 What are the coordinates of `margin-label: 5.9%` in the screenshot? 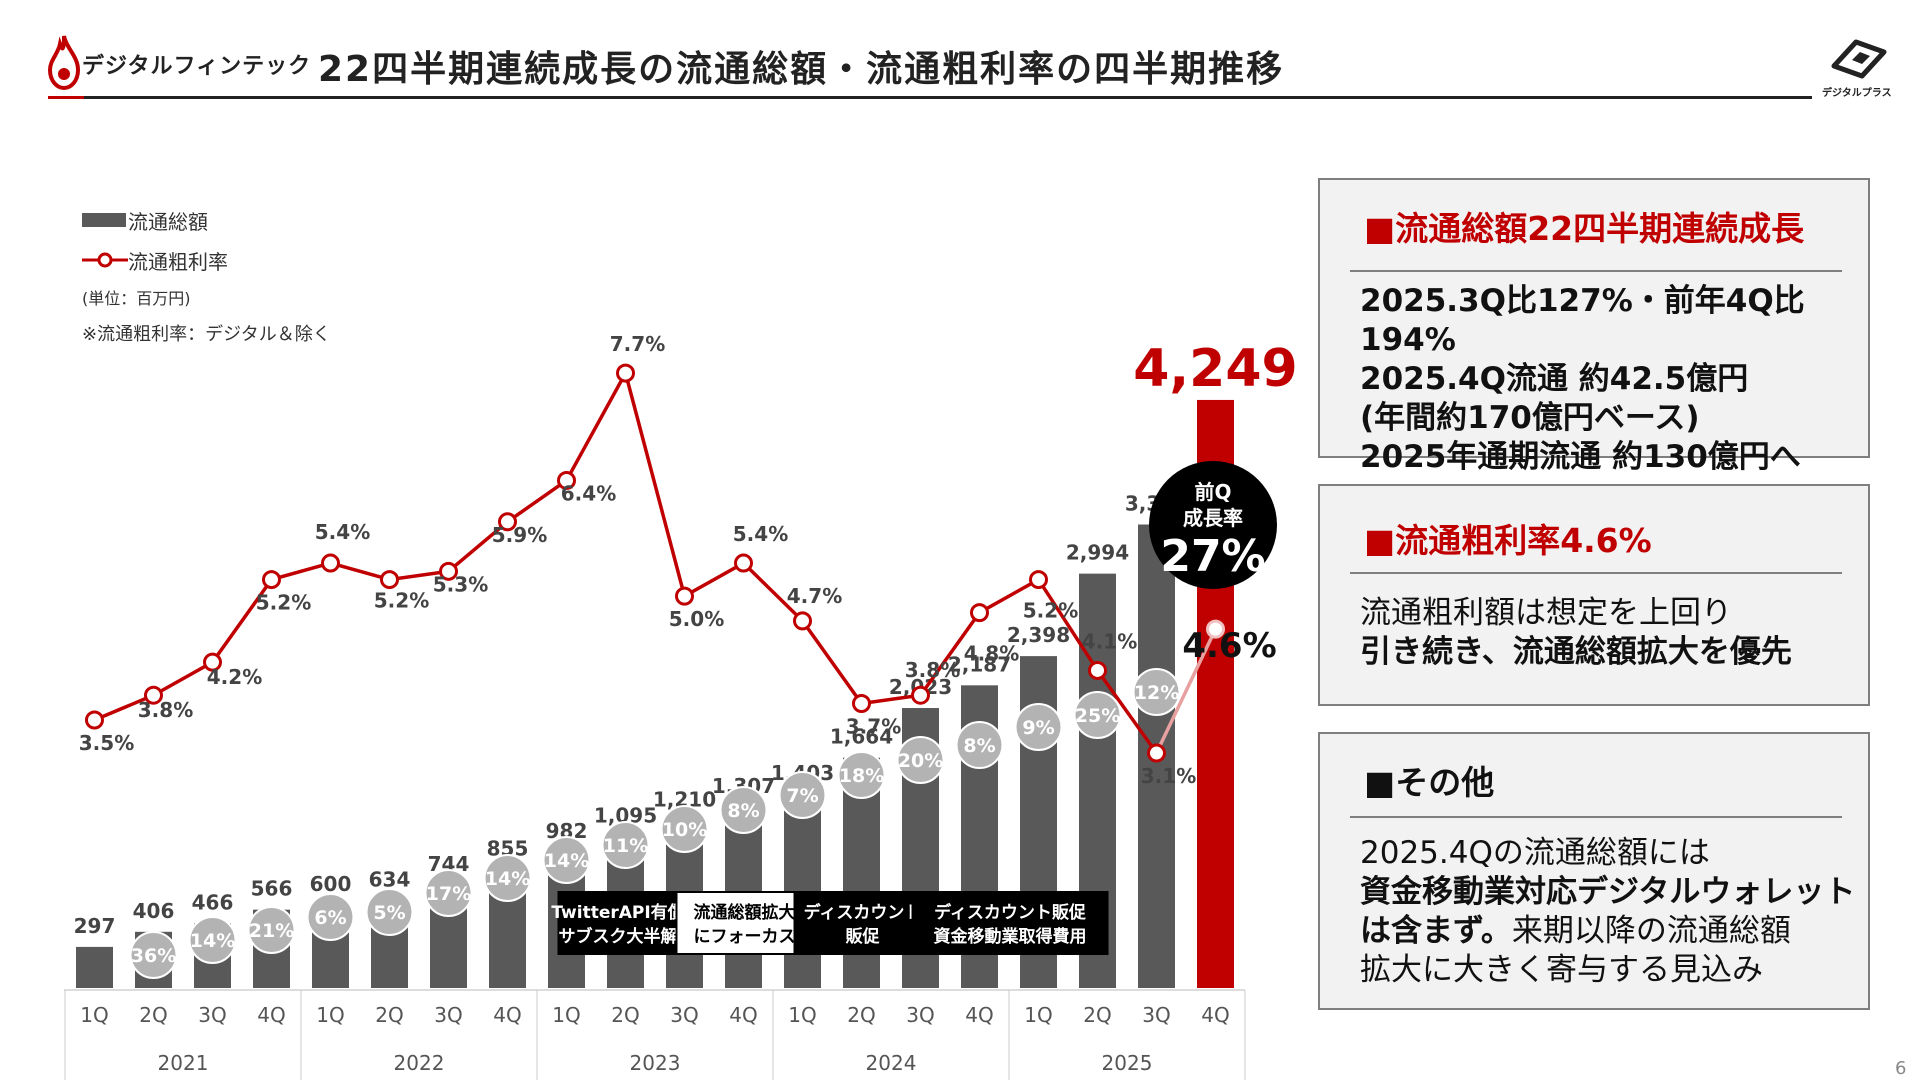 It's located at (519, 535).